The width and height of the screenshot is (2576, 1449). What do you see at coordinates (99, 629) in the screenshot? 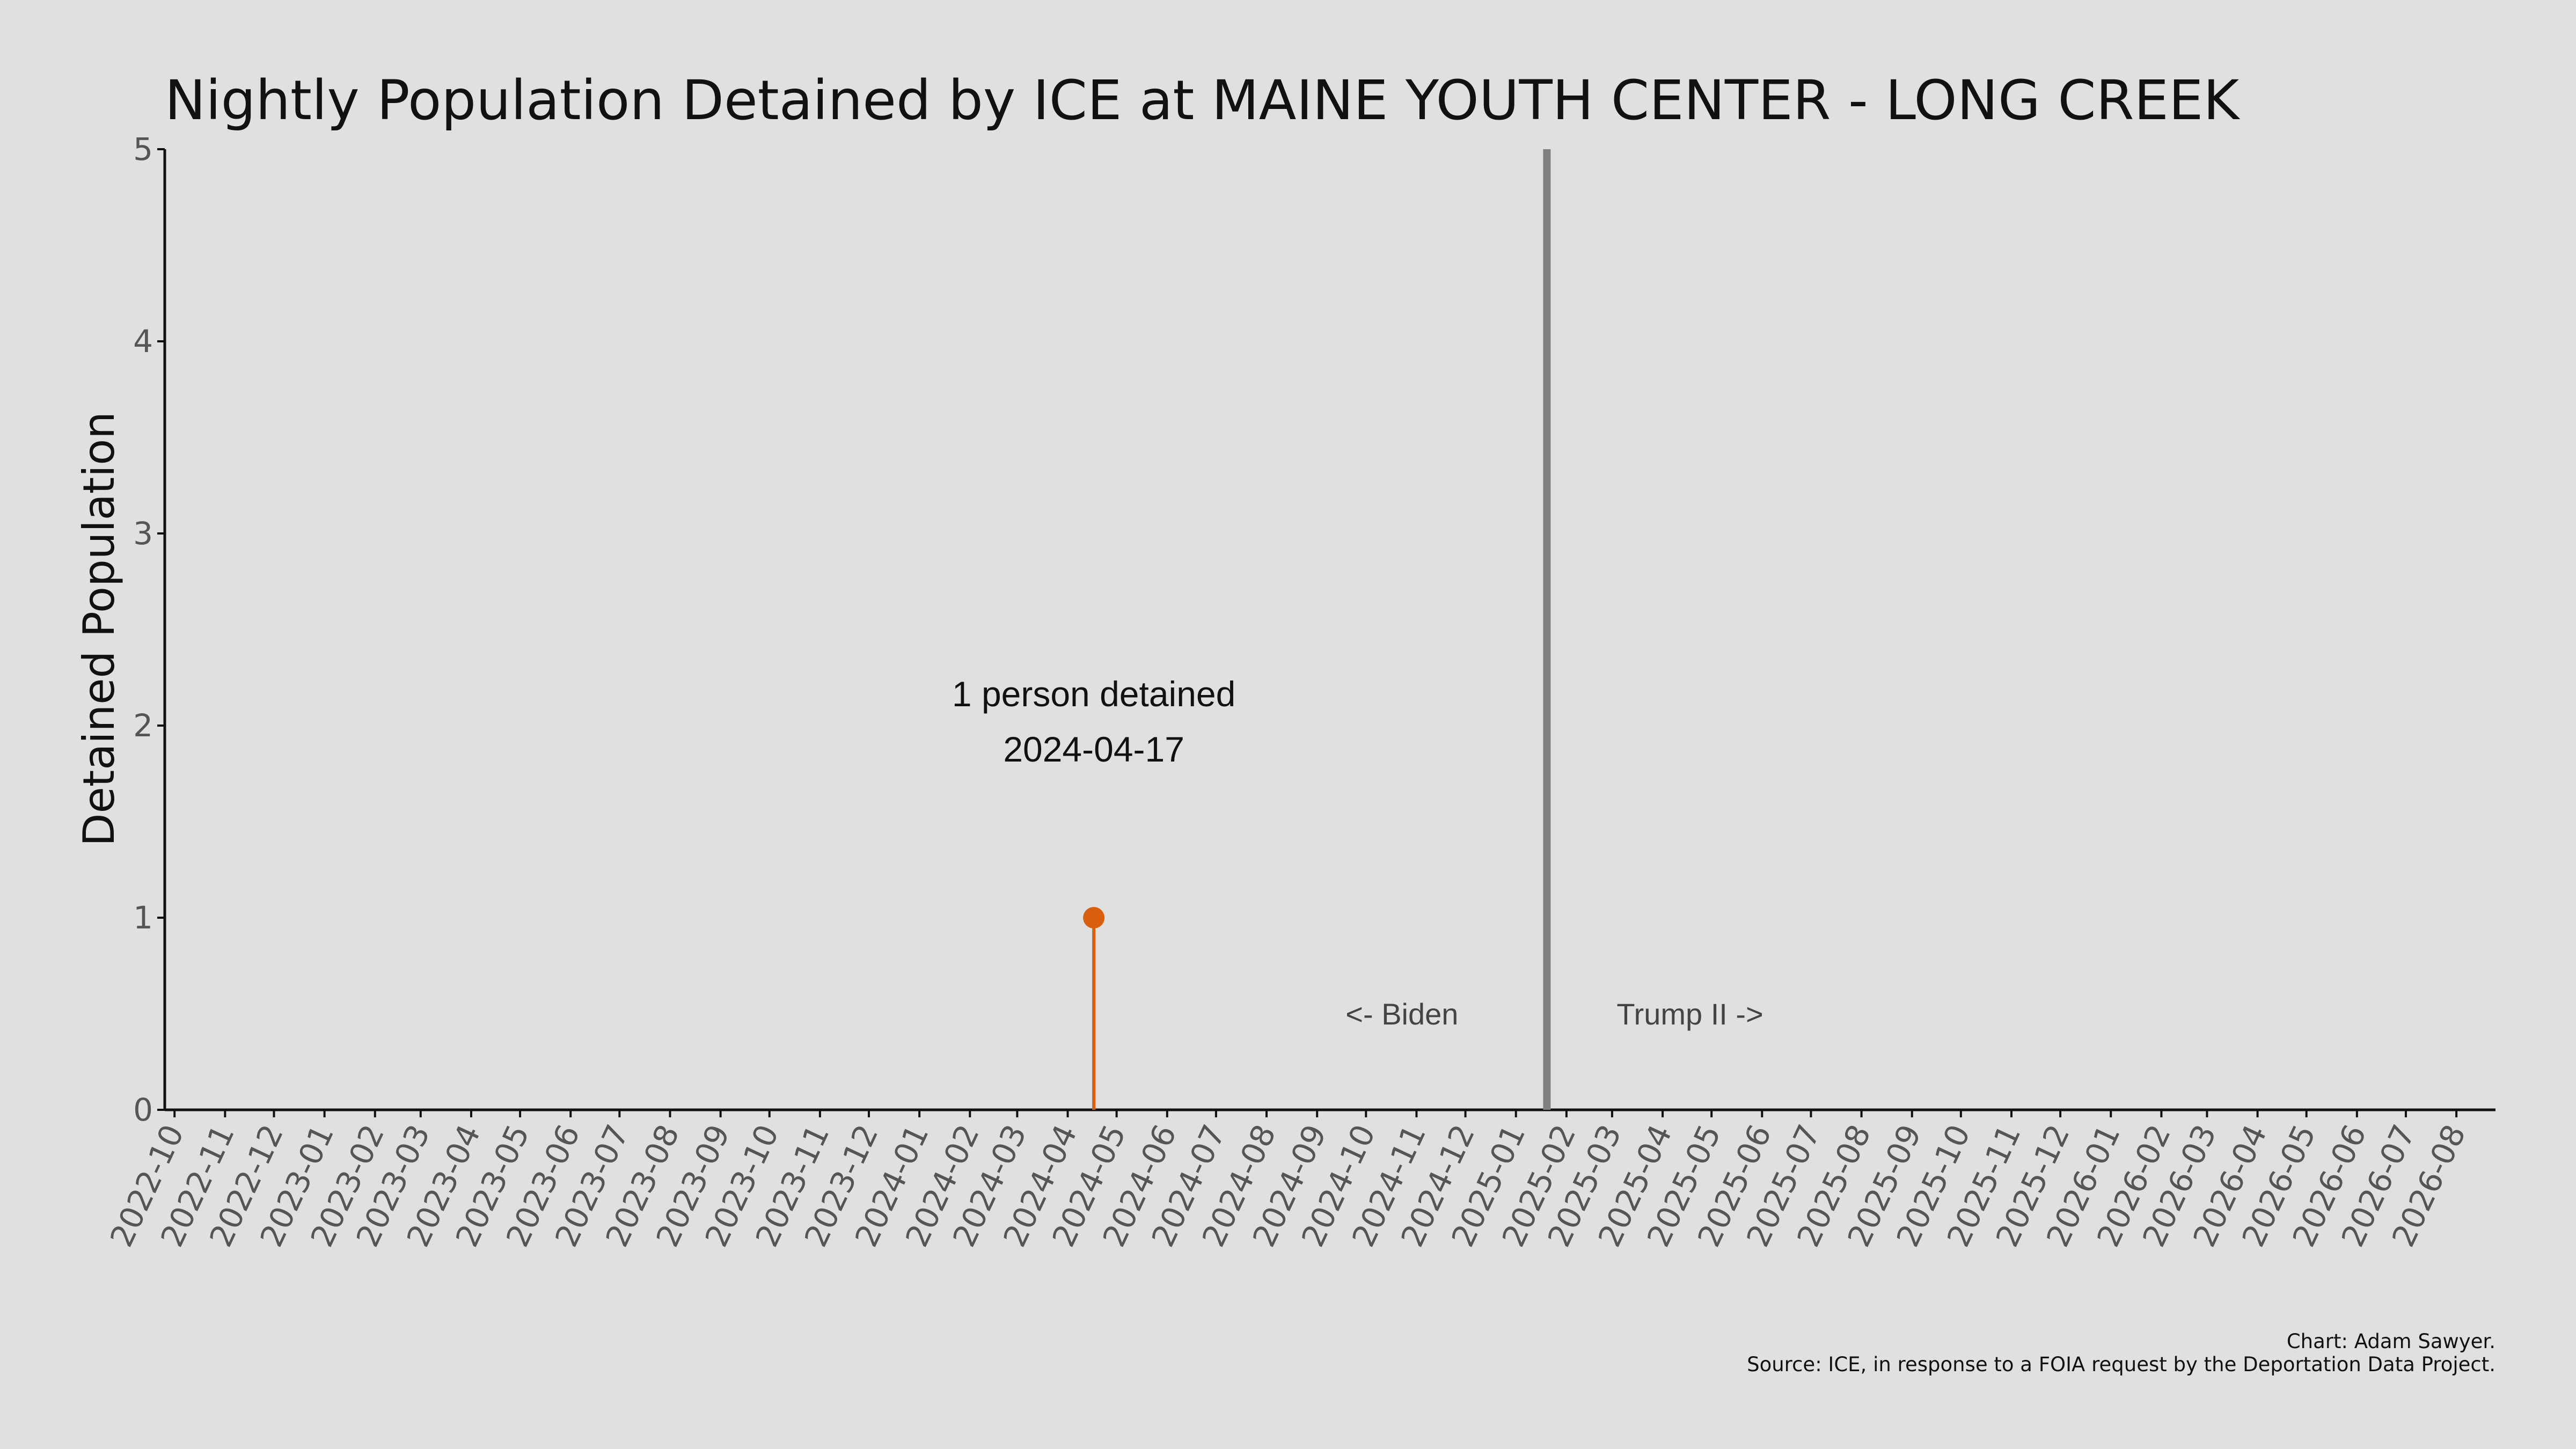
I see `y-axis-label: Detained Population` at bounding box center [99, 629].